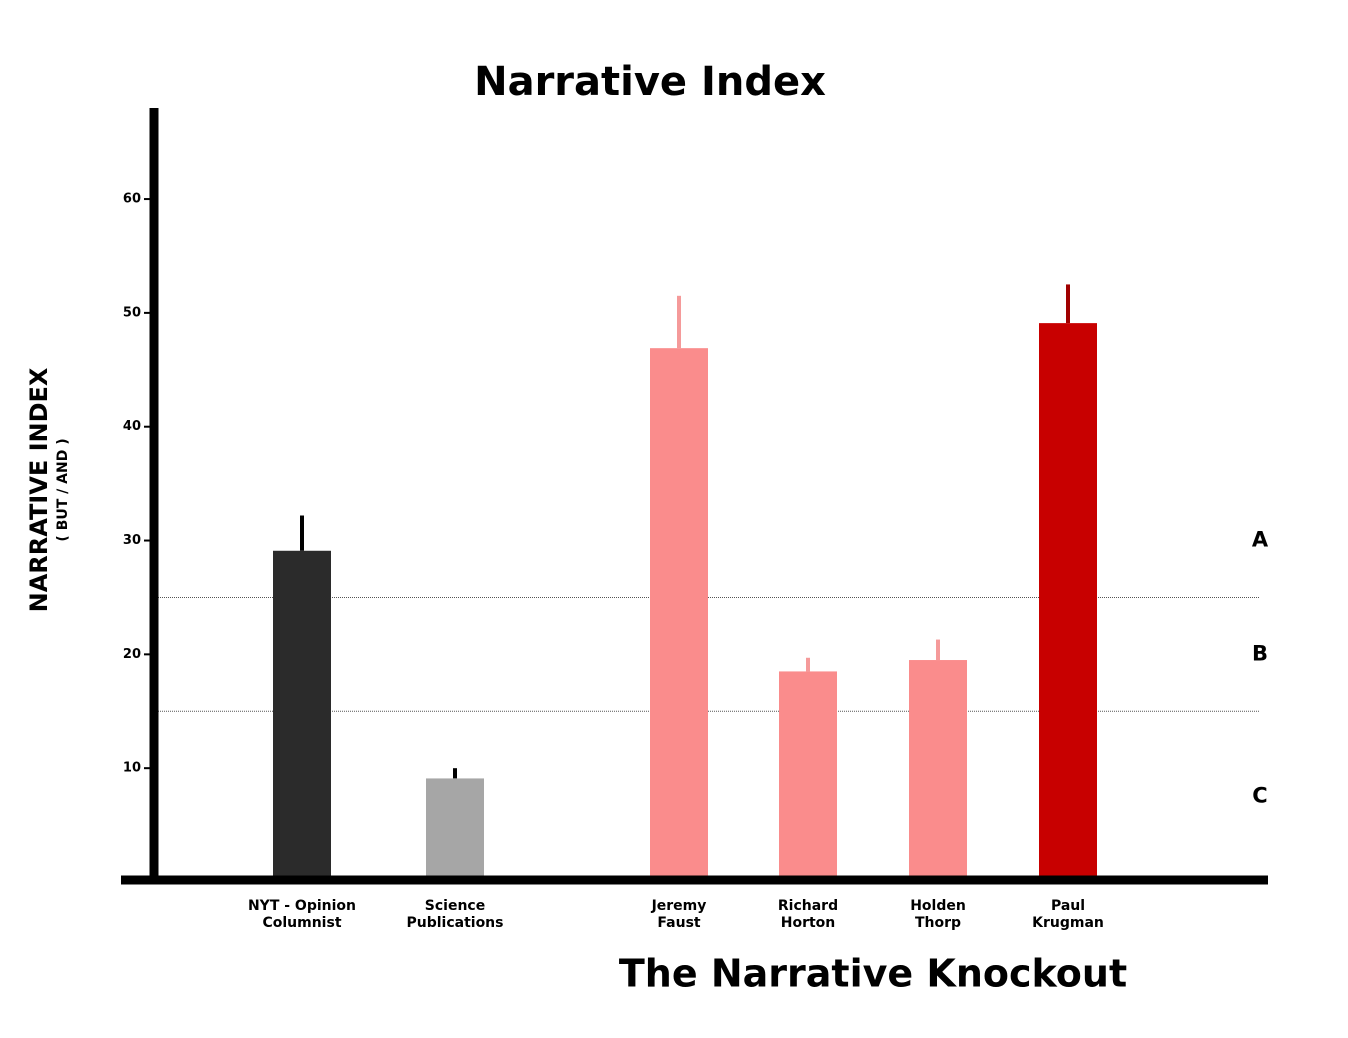 The image size is (1348, 1038). What do you see at coordinates (132, 199) in the screenshot?
I see `y-tick-label: 60` at bounding box center [132, 199].